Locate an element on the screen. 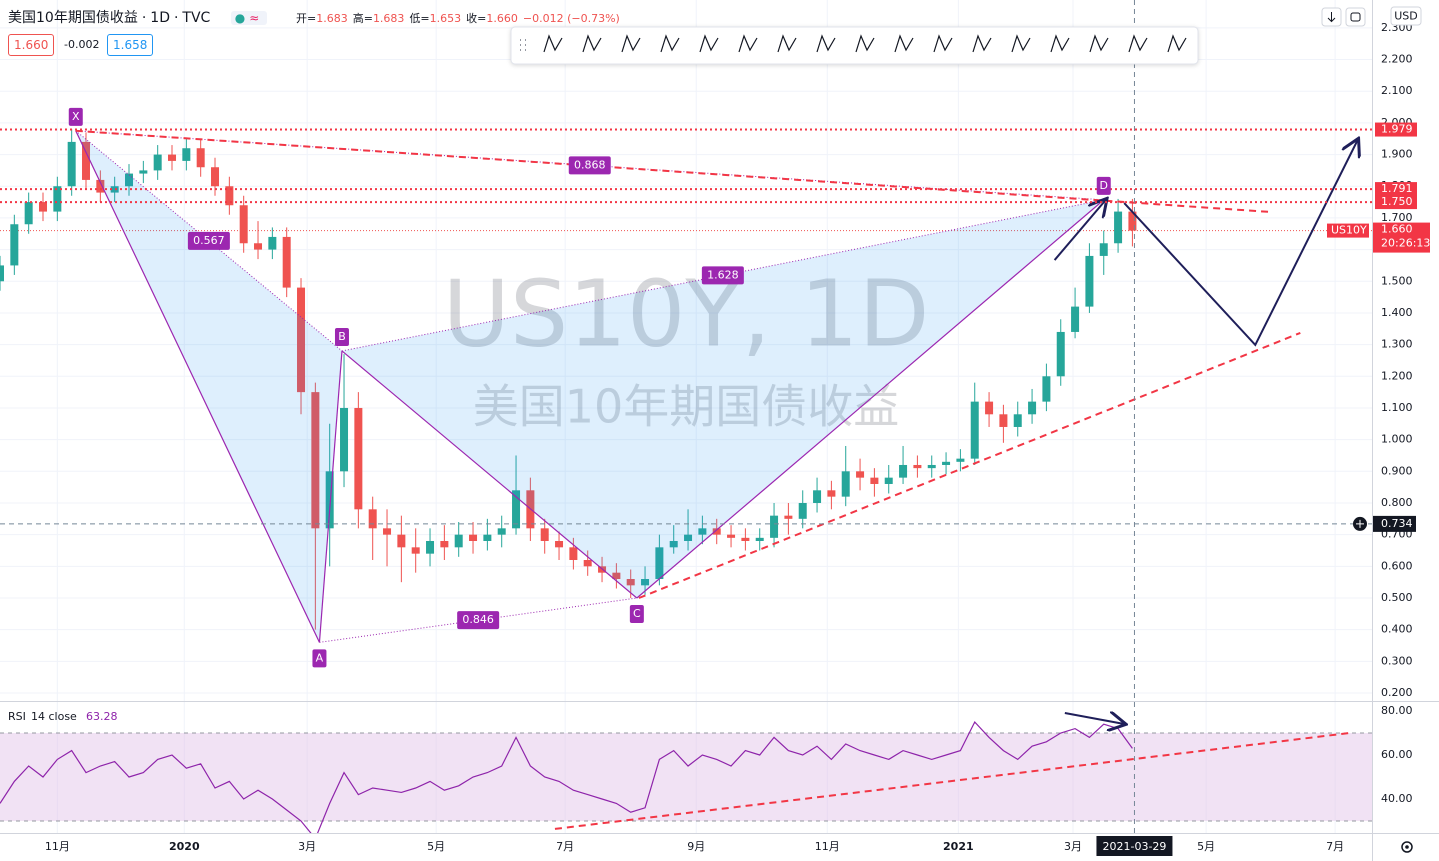  rsi-title: RSI is located at coordinates (17, 716).